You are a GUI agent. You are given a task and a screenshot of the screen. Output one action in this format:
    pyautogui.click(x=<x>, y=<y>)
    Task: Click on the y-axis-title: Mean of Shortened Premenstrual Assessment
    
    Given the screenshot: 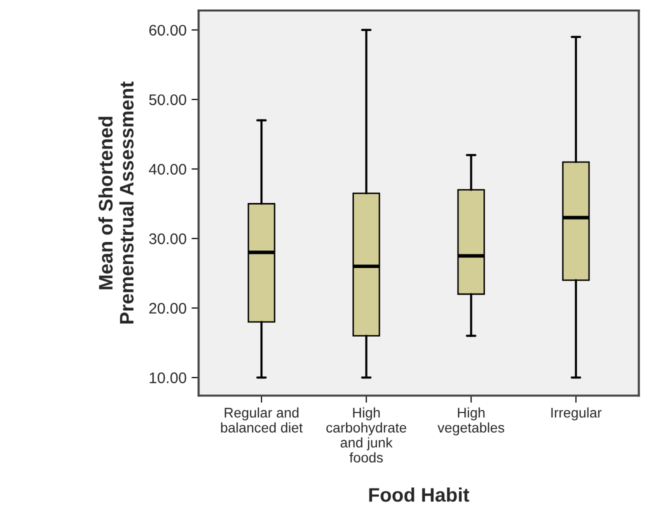 What is the action you would take?
    pyautogui.click(x=116, y=203)
    